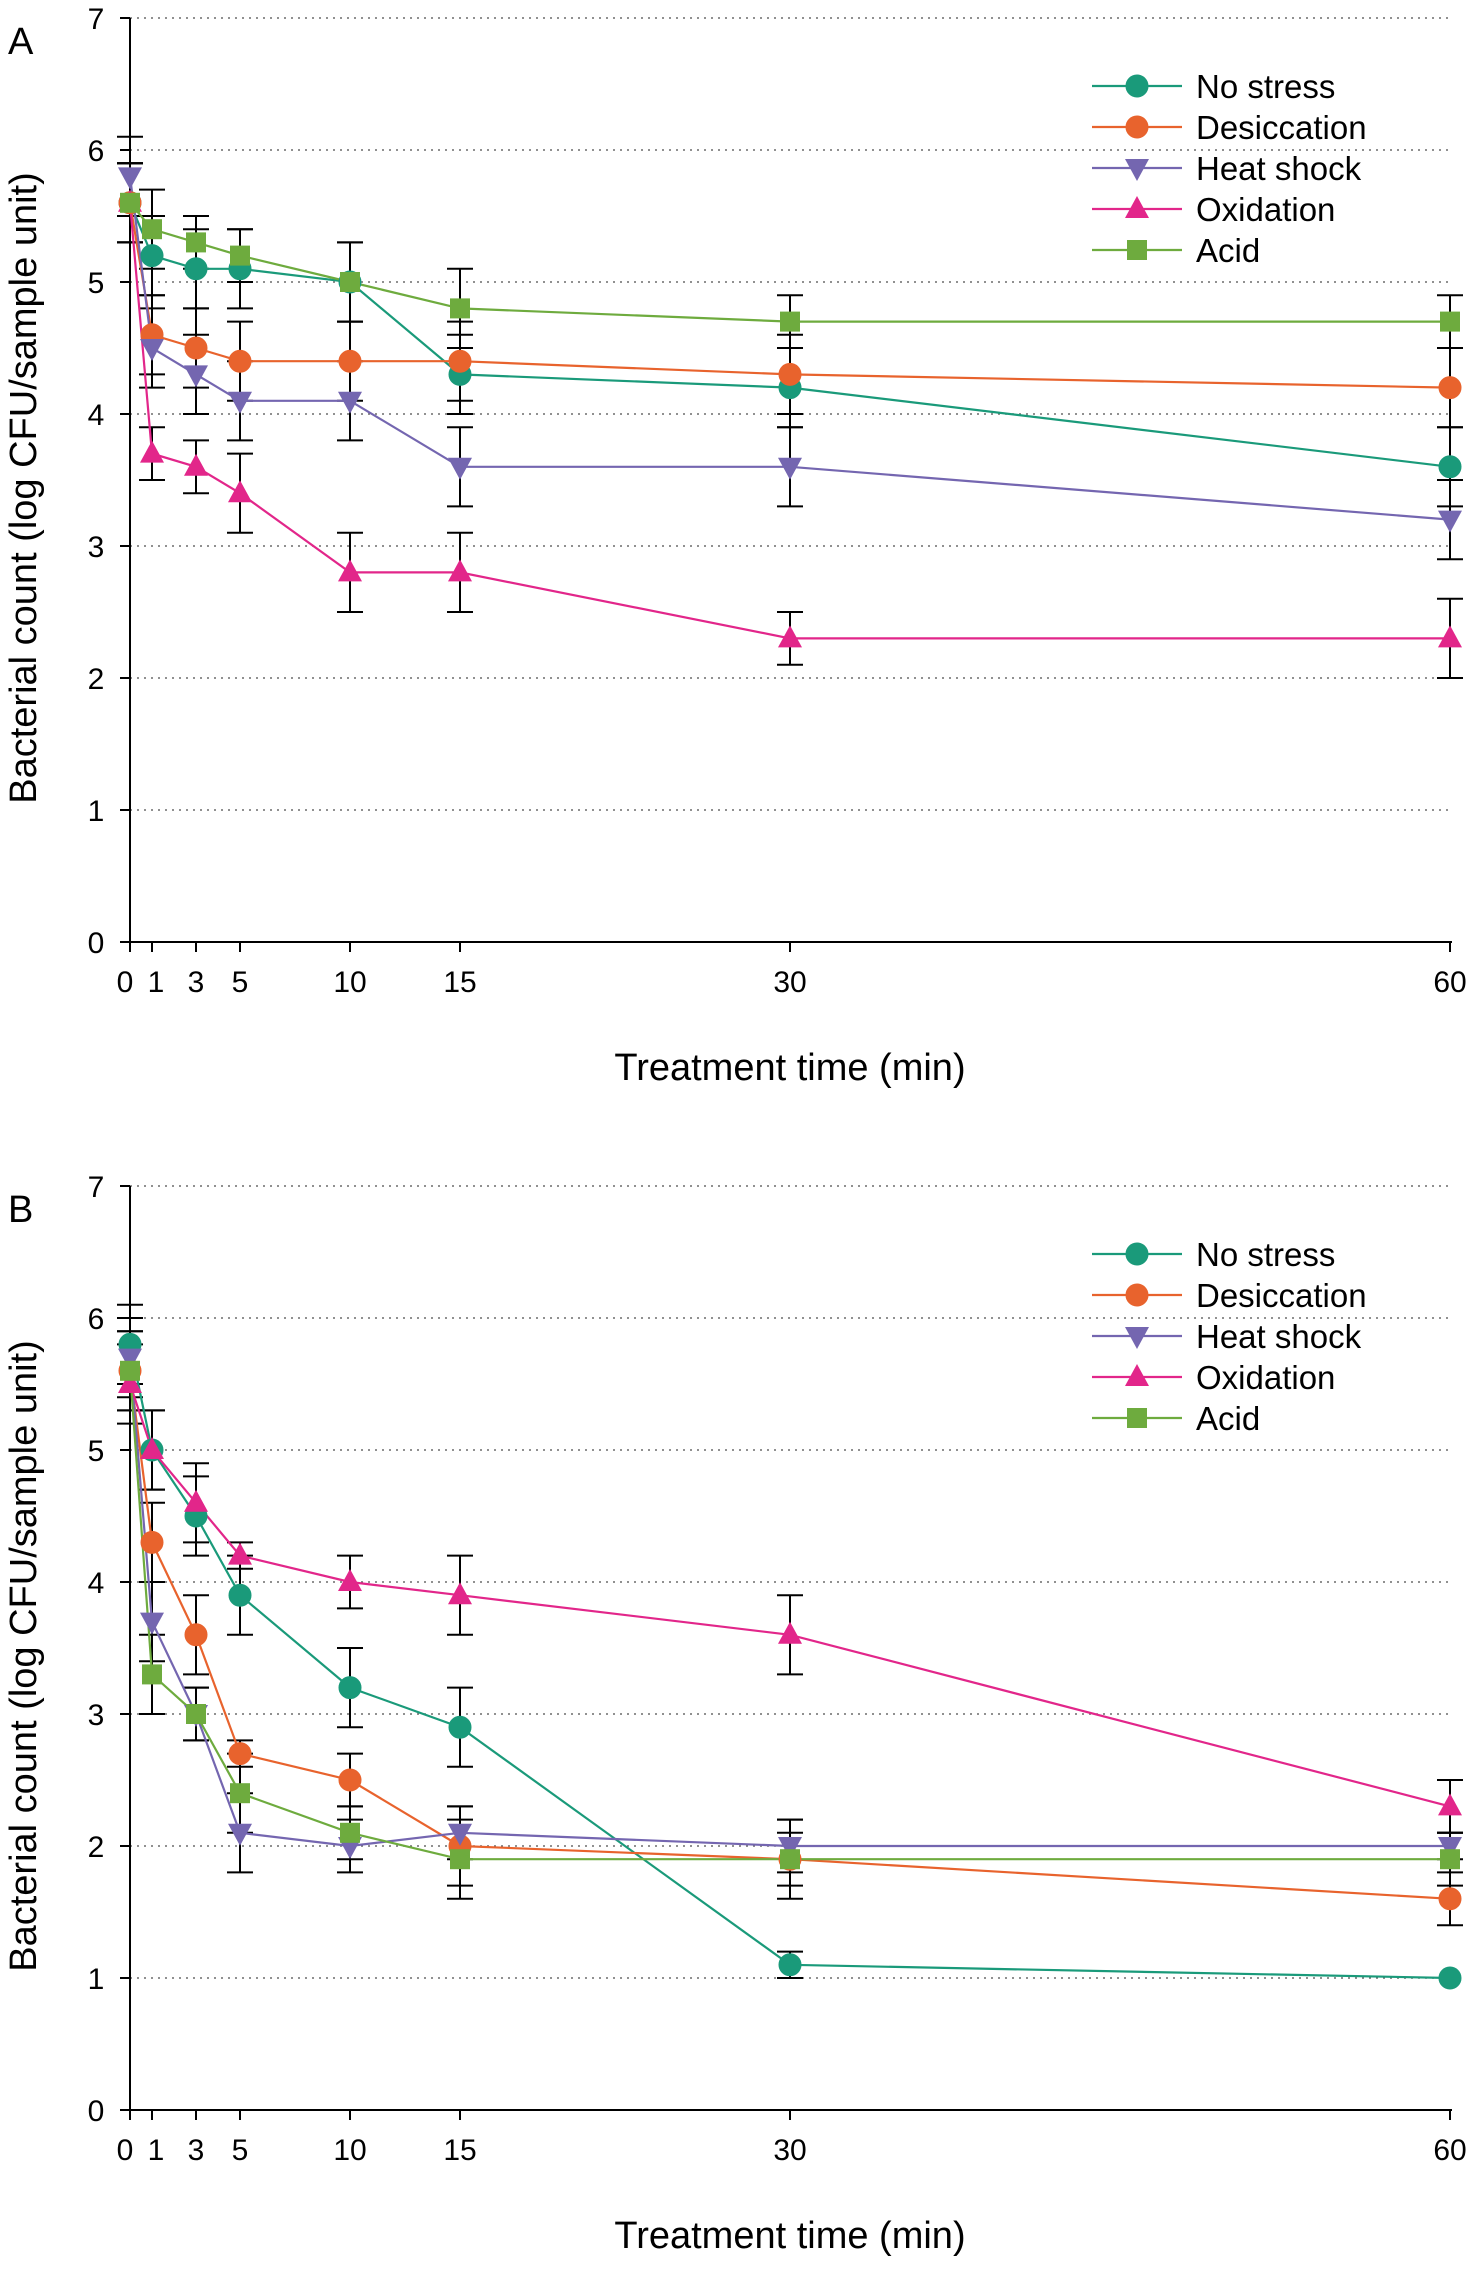 Image resolution: width=1477 pixels, height=2273 pixels. I want to click on panel-label: A, so click(21, 42).